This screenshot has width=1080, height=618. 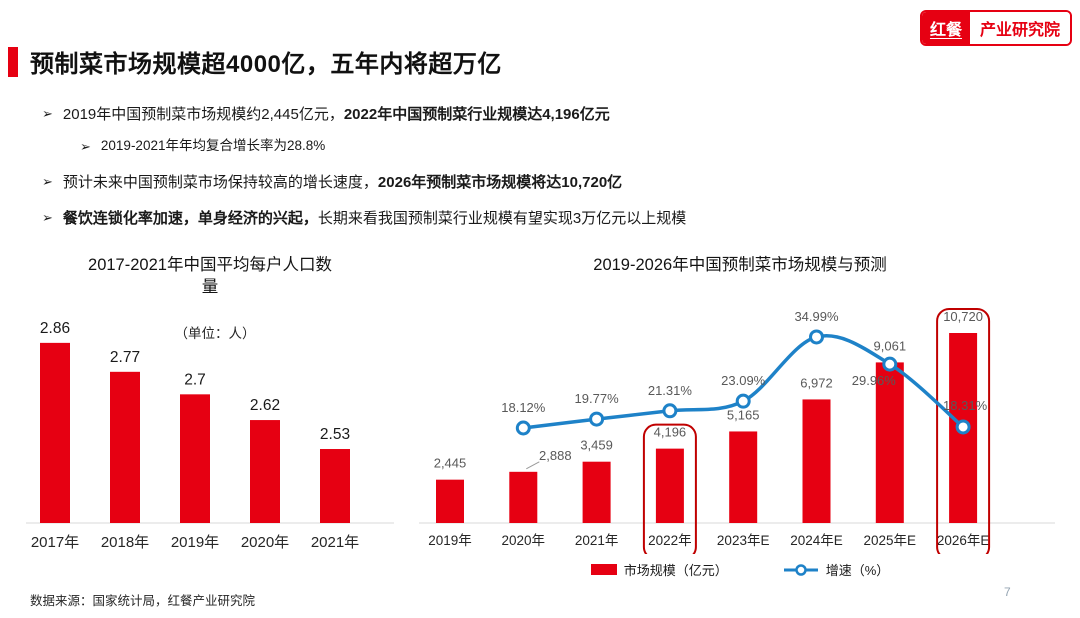 I want to click on bar-value-label: 2.86, so click(x=55, y=328).